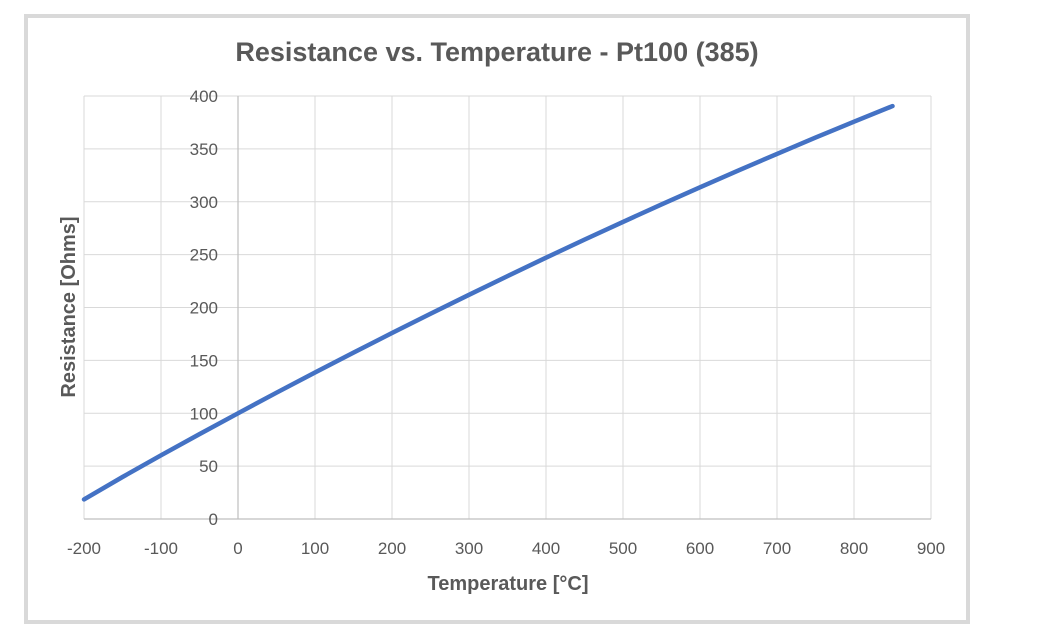 This screenshot has width=1048, height=642. I want to click on x-tick-label: -200, so click(84, 548).